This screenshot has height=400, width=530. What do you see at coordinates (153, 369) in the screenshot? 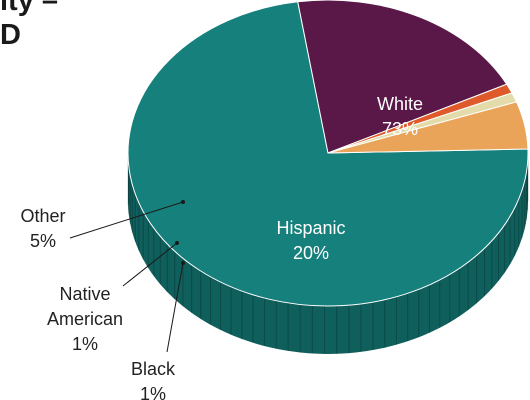
I see `label-black: Black` at bounding box center [153, 369].